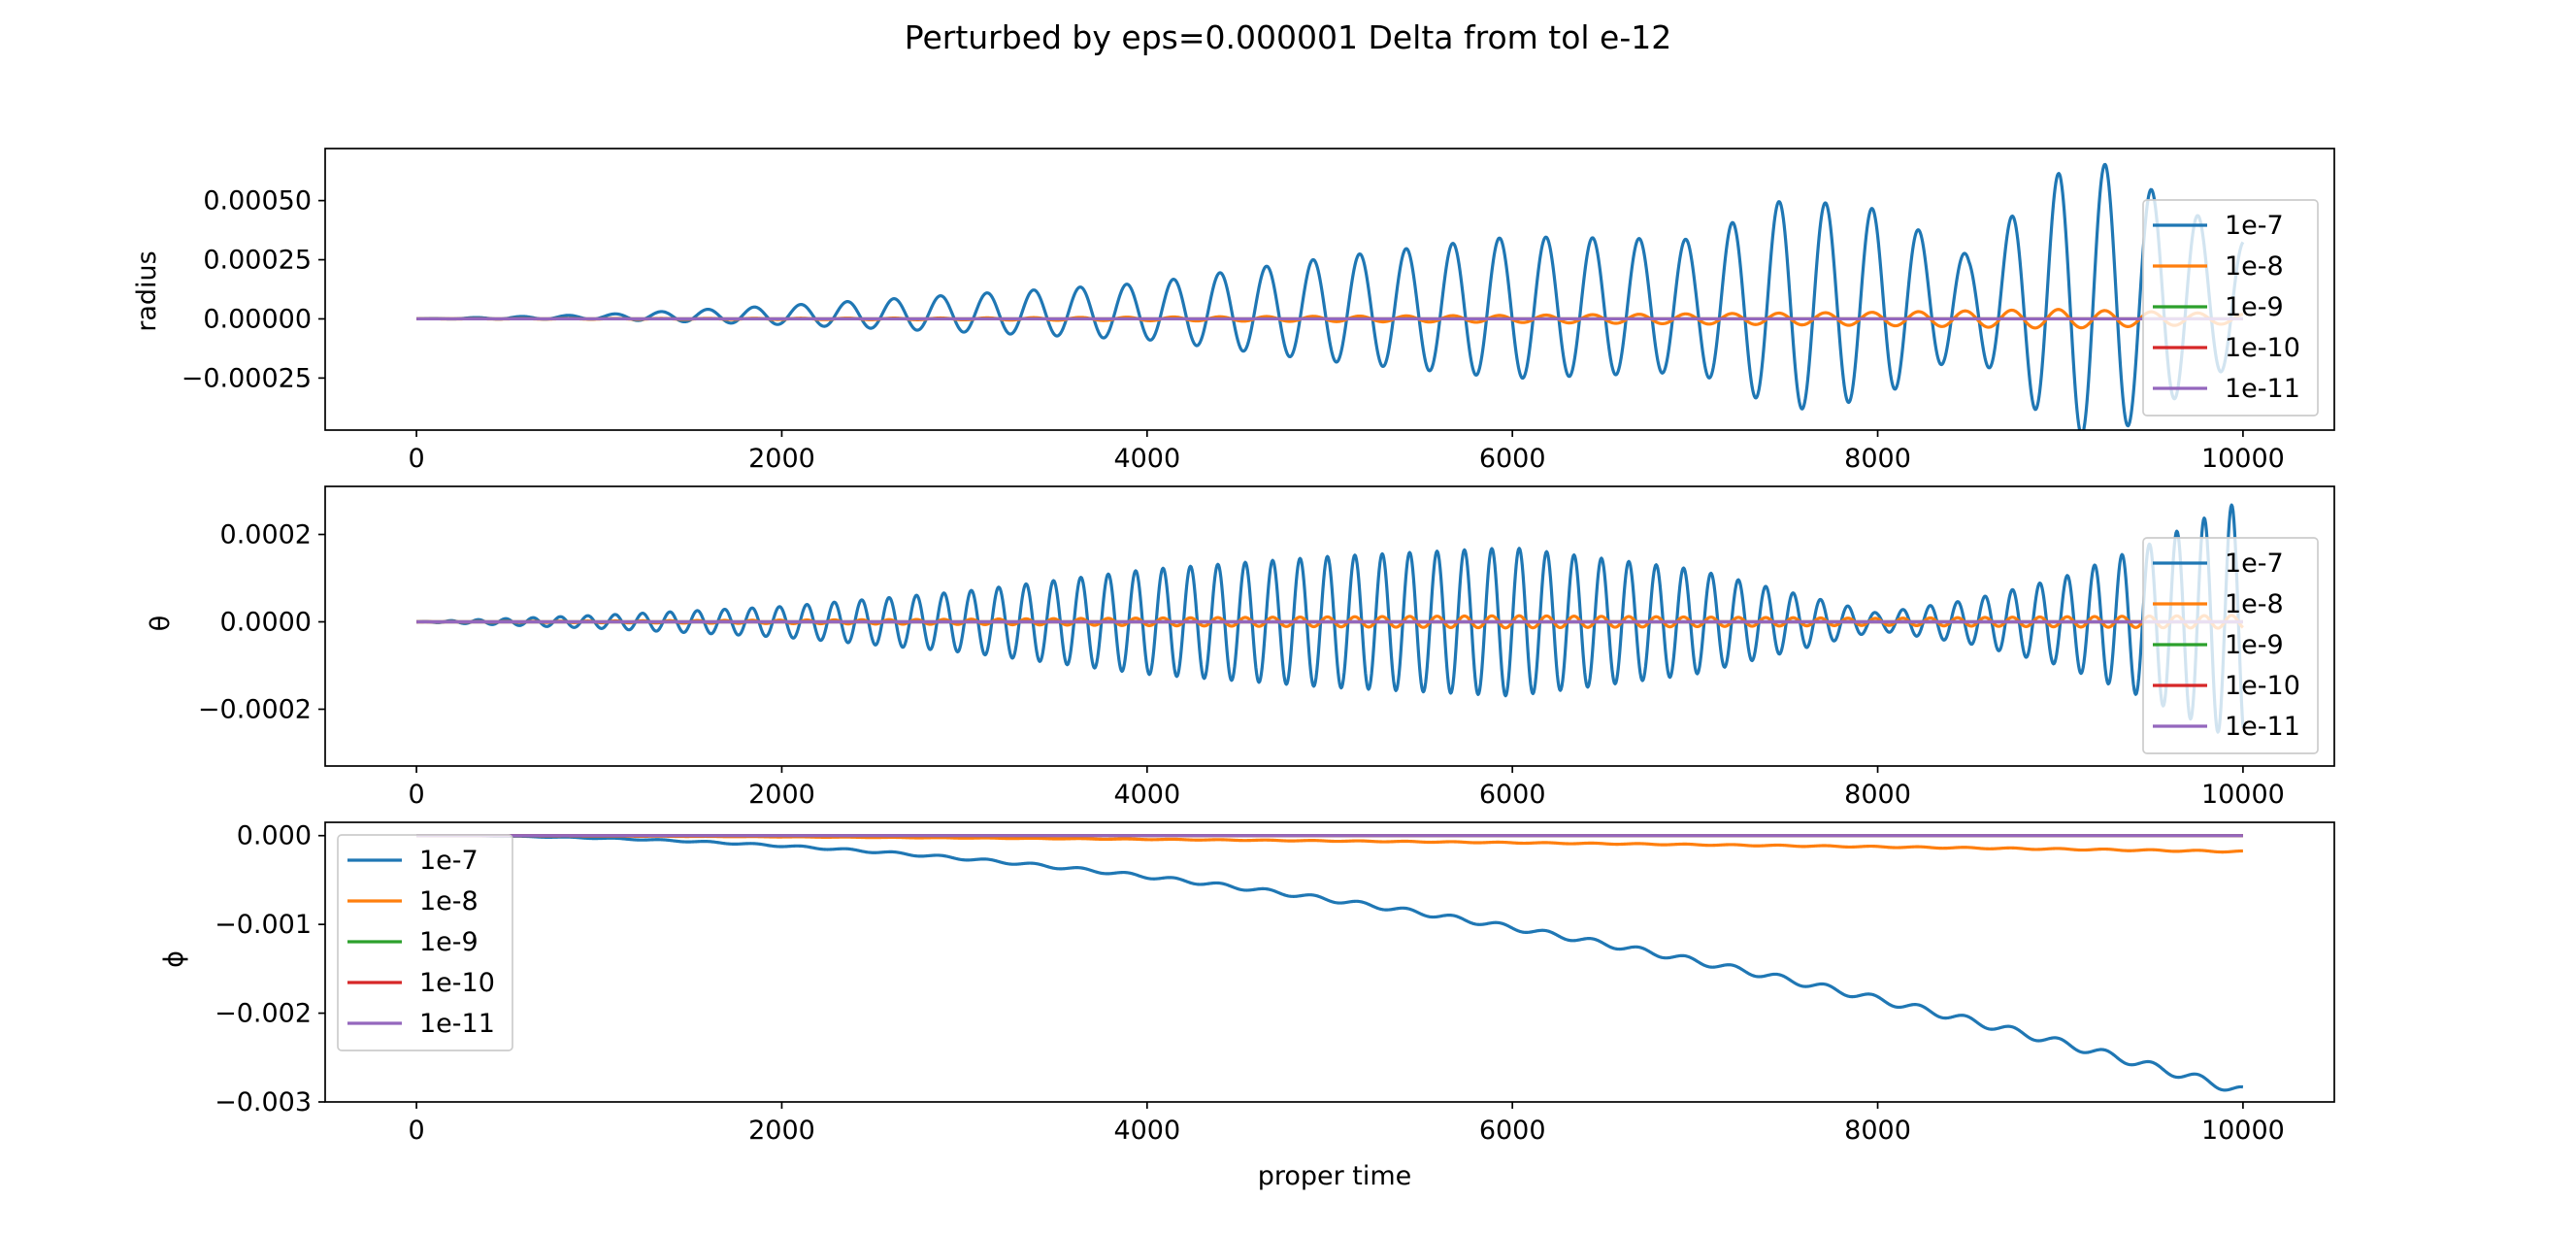 The height and width of the screenshot is (1233, 2576). What do you see at coordinates (274, 836) in the screenshot?
I see `y-tick-label: 0.000` at bounding box center [274, 836].